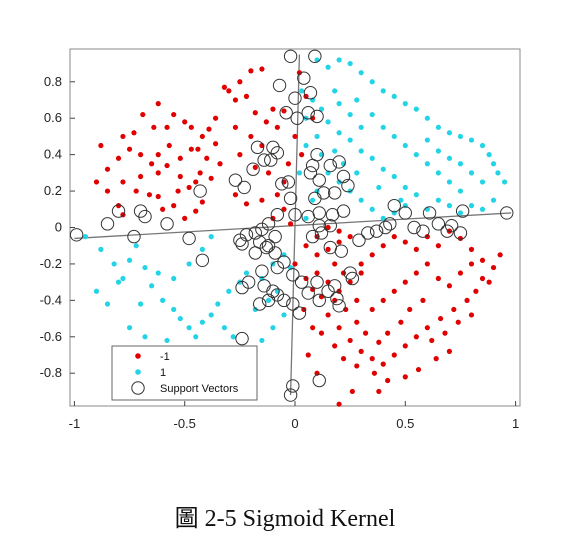 This screenshot has height=542, width=570. I want to click on y-tick-label: -0.4, so click(51, 299).